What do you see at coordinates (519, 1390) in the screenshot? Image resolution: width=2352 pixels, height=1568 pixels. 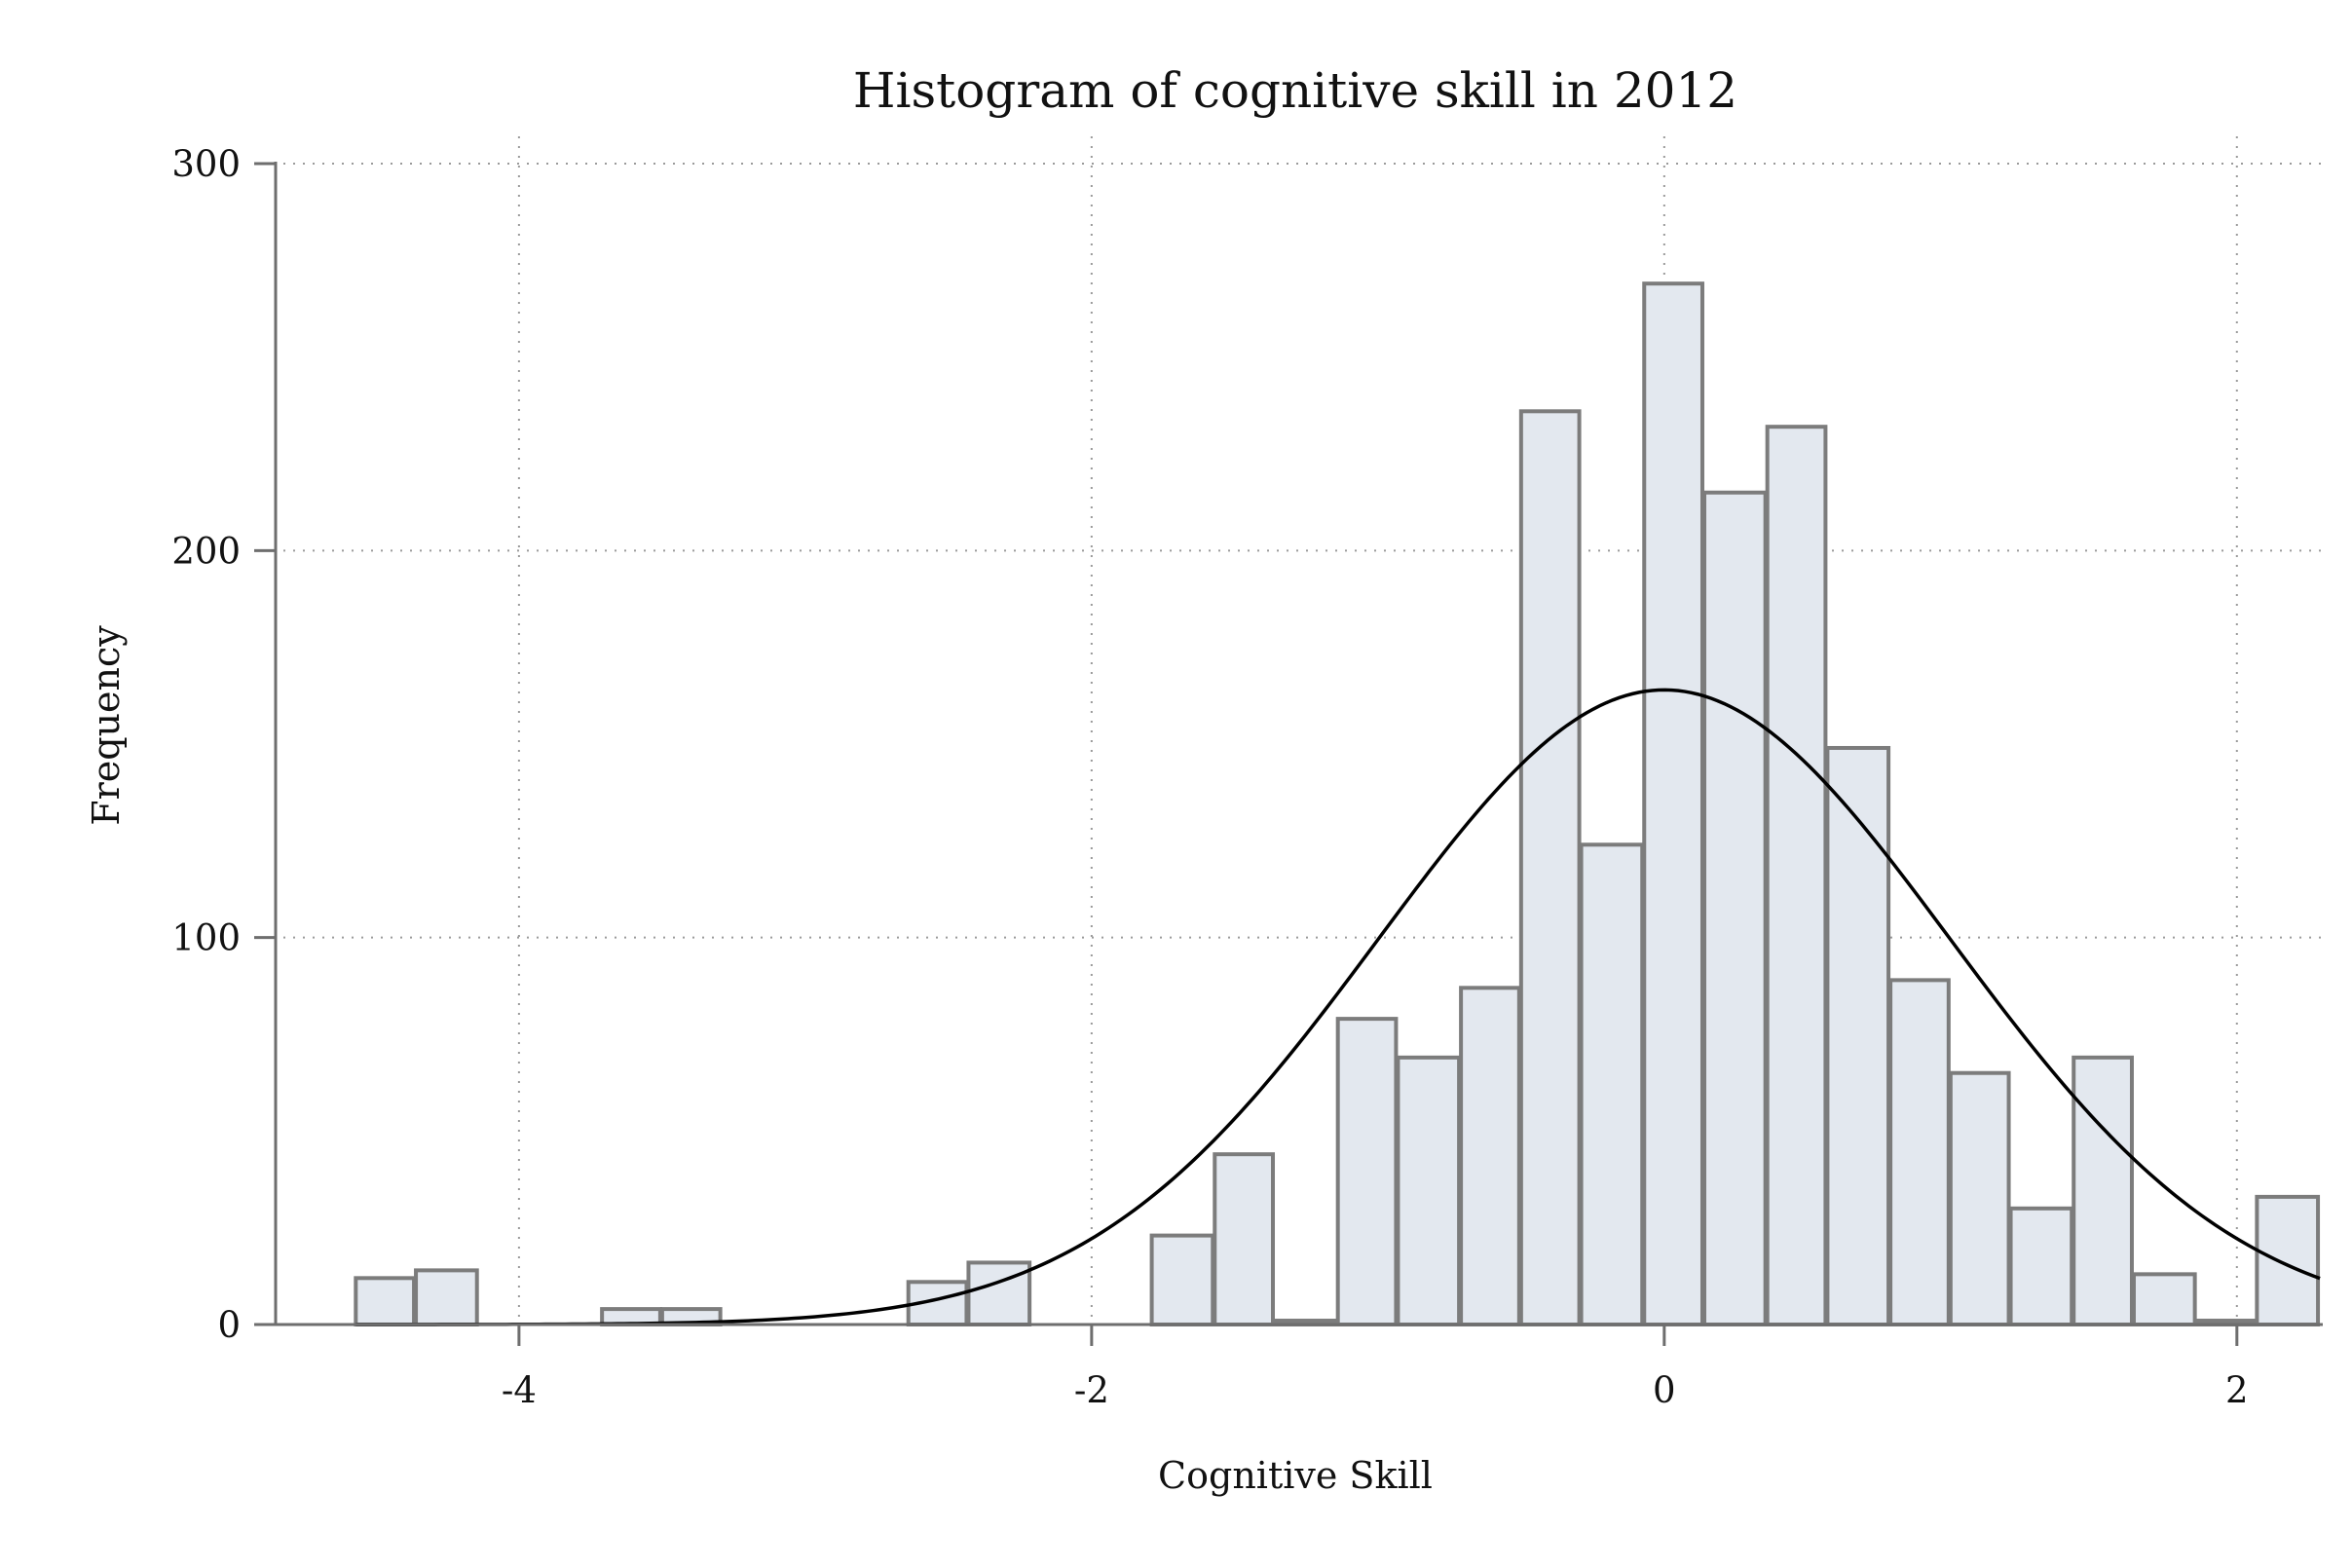 I see `x-tick-label: -4` at bounding box center [519, 1390].